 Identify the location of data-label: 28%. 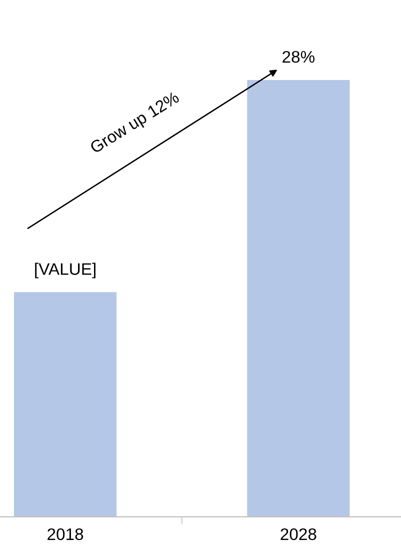
(298, 56).